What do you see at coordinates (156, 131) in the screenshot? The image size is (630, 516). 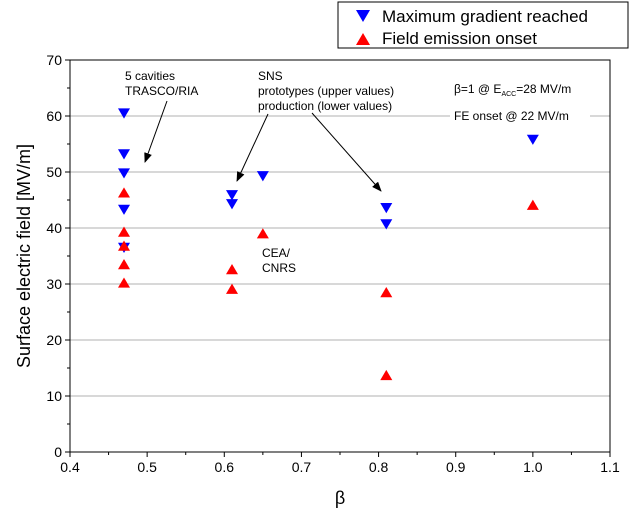 I see `arrow-trasco` at bounding box center [156, 131].